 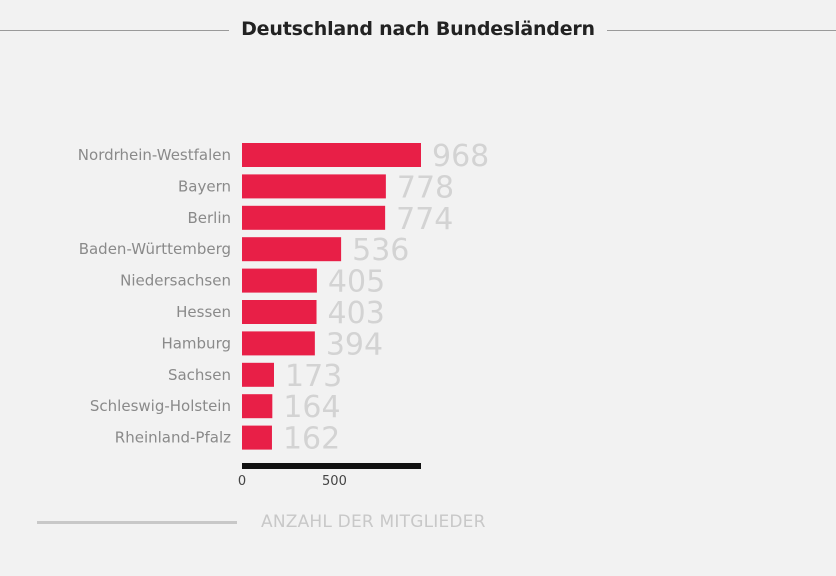 What do you see at coordinates (204, 186) in the screenshot?
I see `category-label-2: Bayern` at bounding box center [204, 186].